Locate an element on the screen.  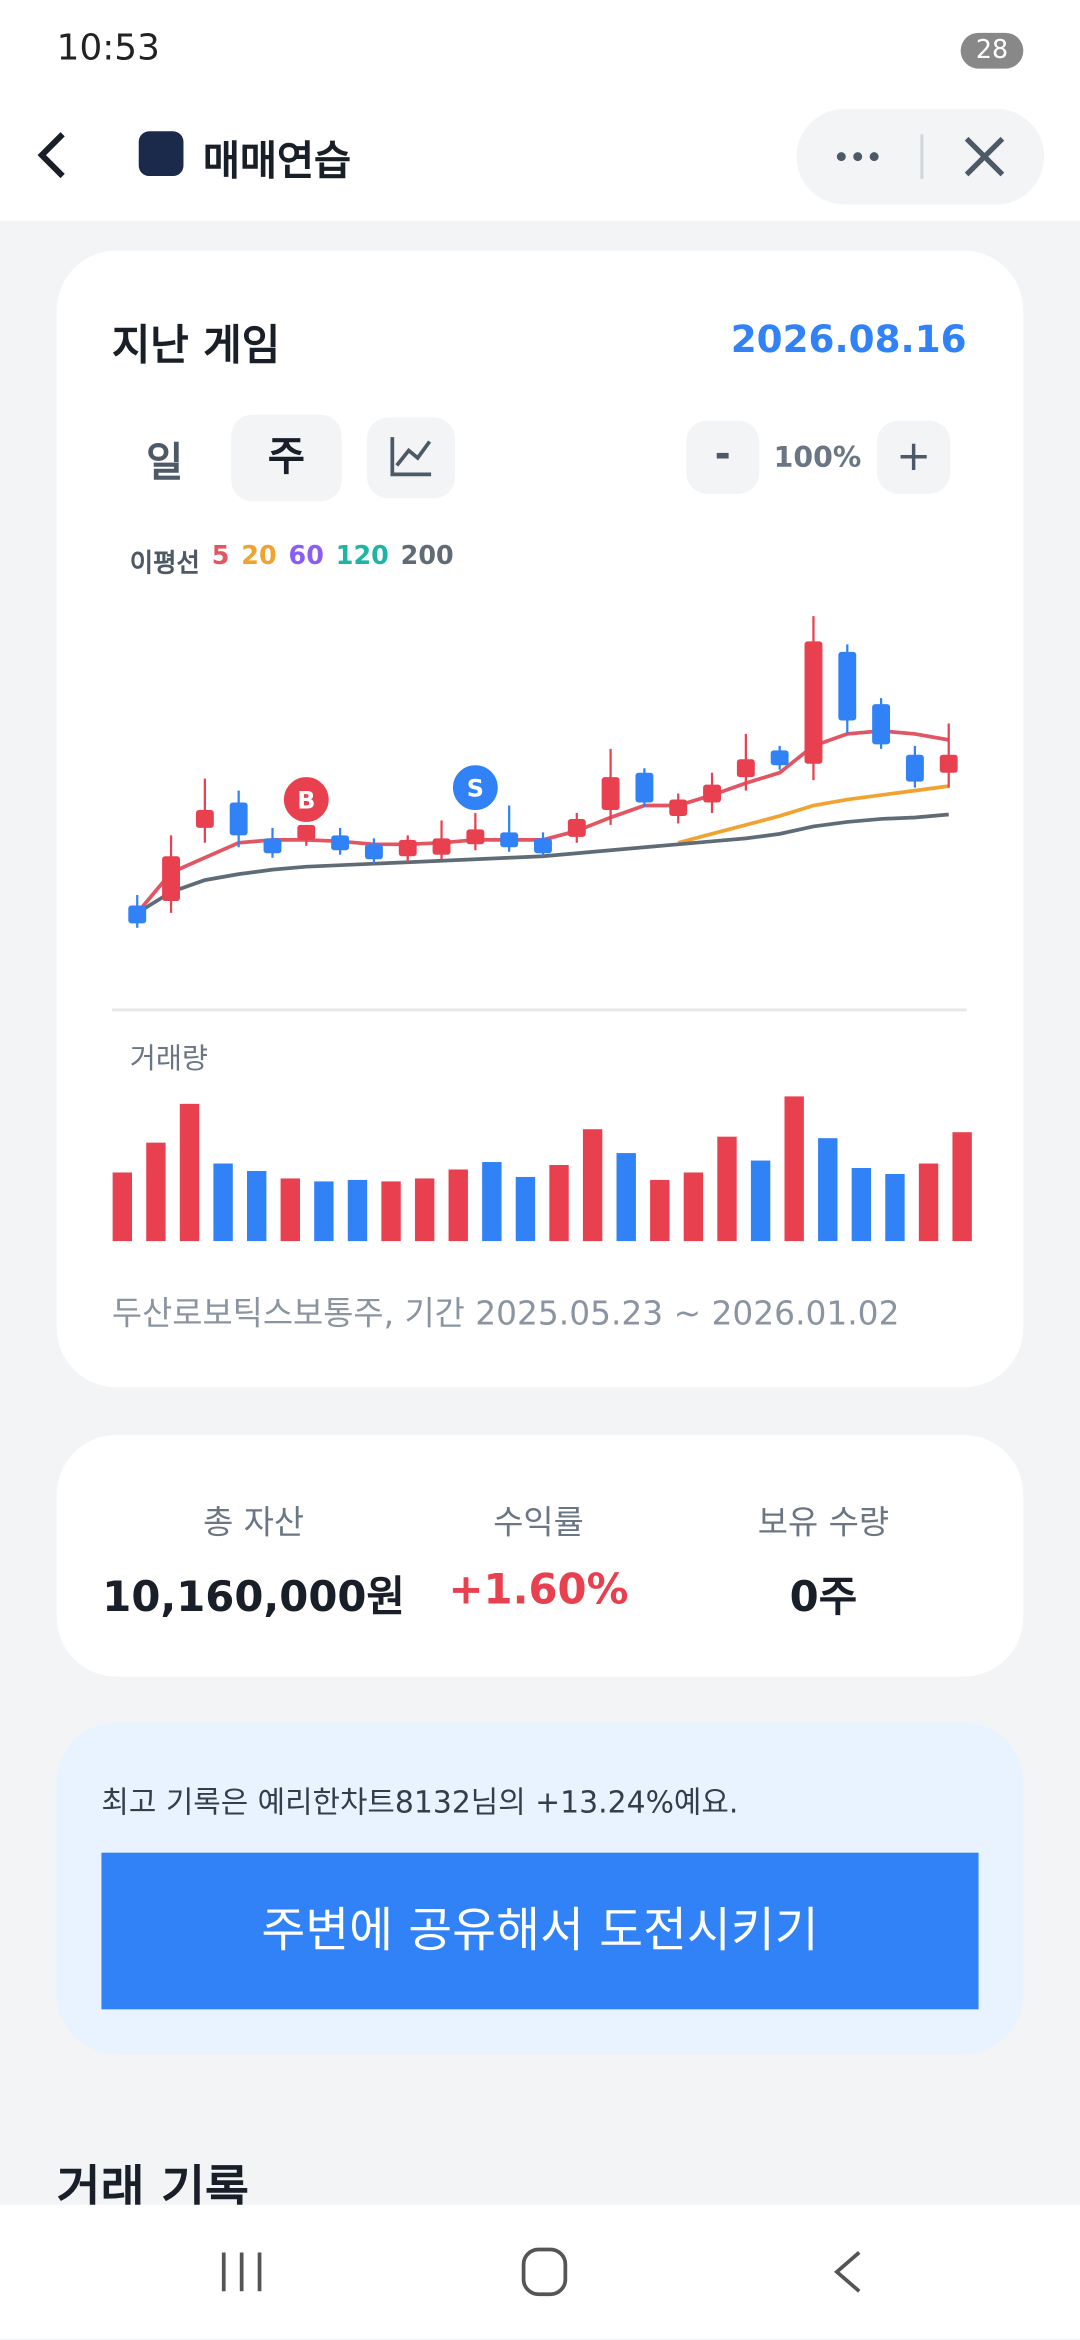
app-icon is located at coordinates (161, 154).